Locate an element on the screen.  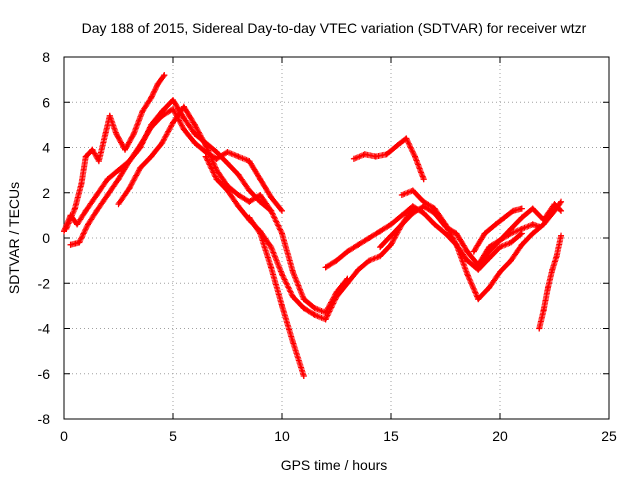
x-tick-label: 15 is located at coordinates (391, 436).